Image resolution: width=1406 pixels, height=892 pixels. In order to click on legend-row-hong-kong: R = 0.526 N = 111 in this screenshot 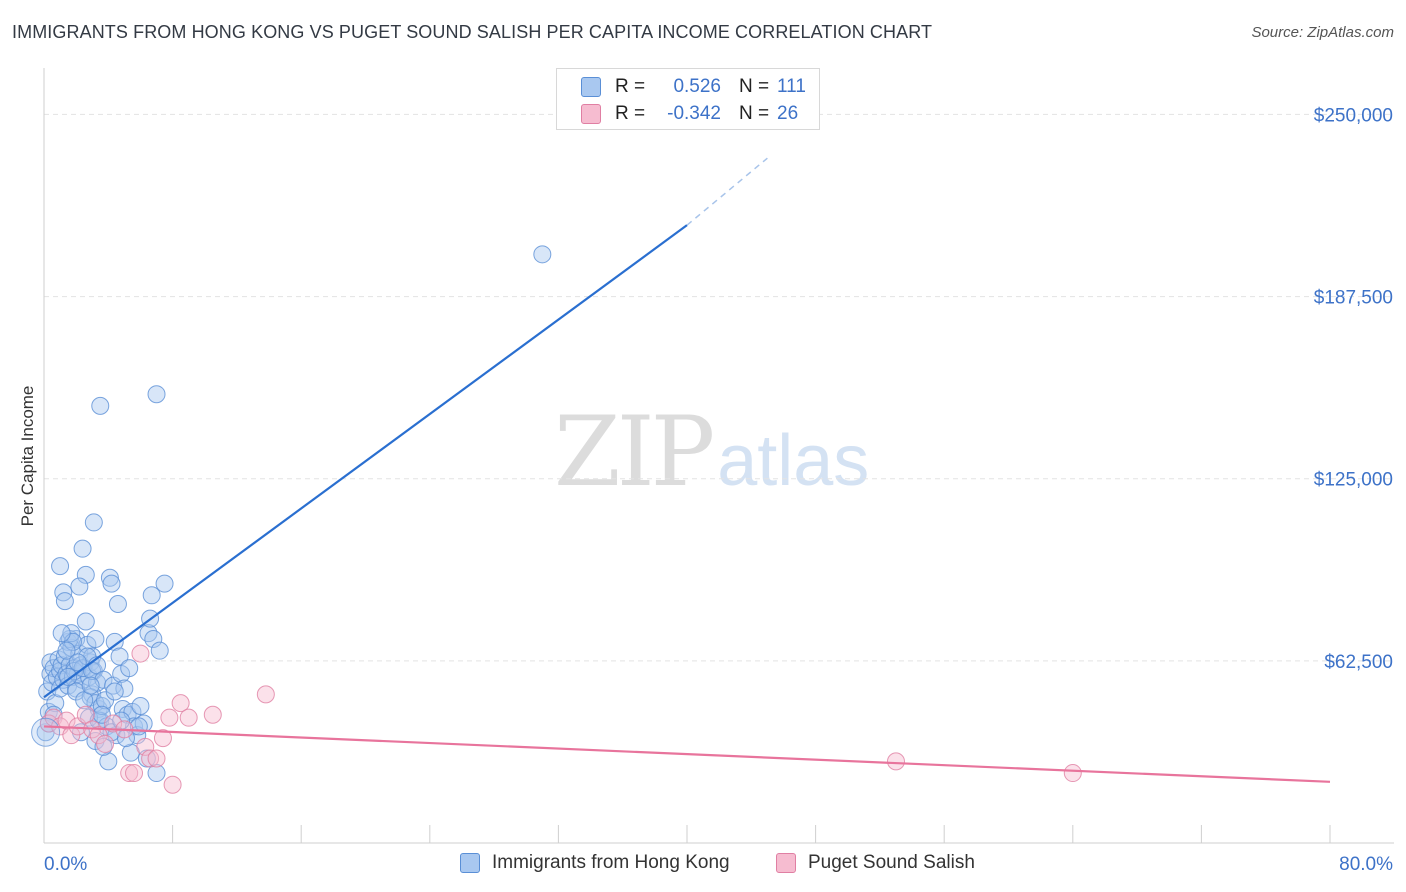, I will do `click(693, 87)`.